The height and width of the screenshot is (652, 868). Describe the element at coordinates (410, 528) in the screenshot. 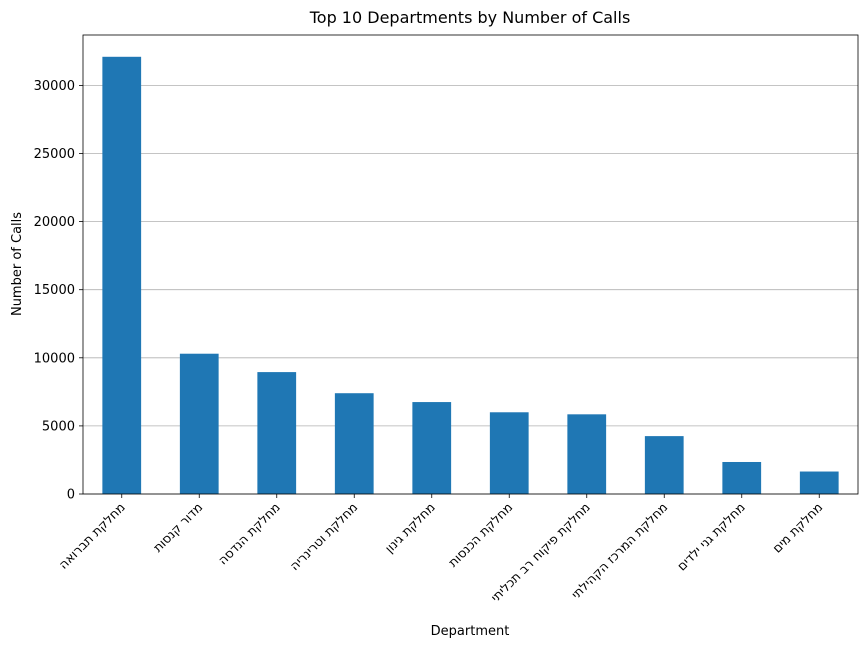

I see `x-tick-label: מחלקת גינון` at that location.